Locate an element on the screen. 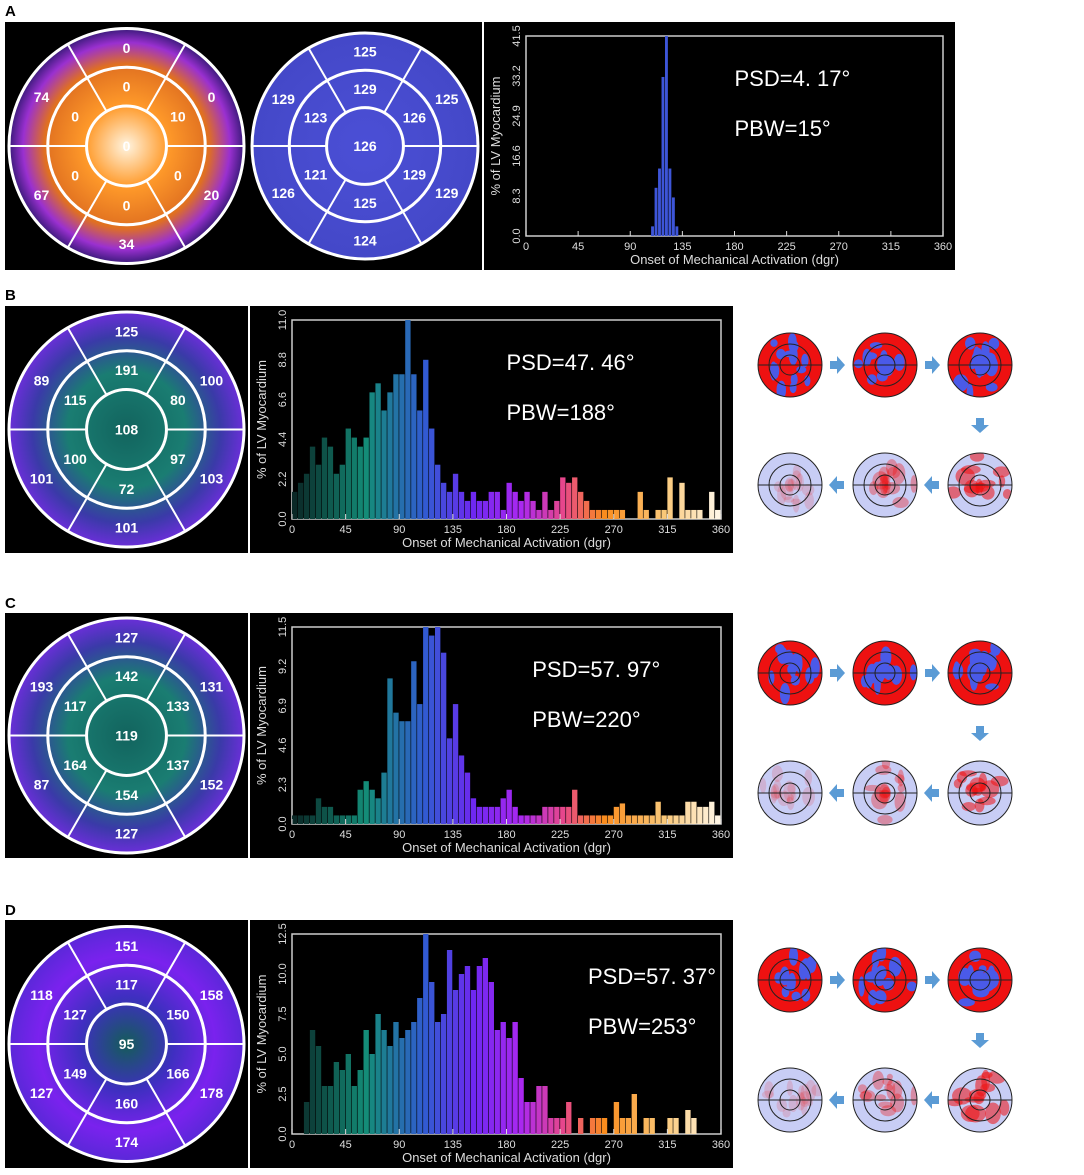 This screenshot has height=1175, width=1084. segment-value: 101 is located at coordinates (127, 528).